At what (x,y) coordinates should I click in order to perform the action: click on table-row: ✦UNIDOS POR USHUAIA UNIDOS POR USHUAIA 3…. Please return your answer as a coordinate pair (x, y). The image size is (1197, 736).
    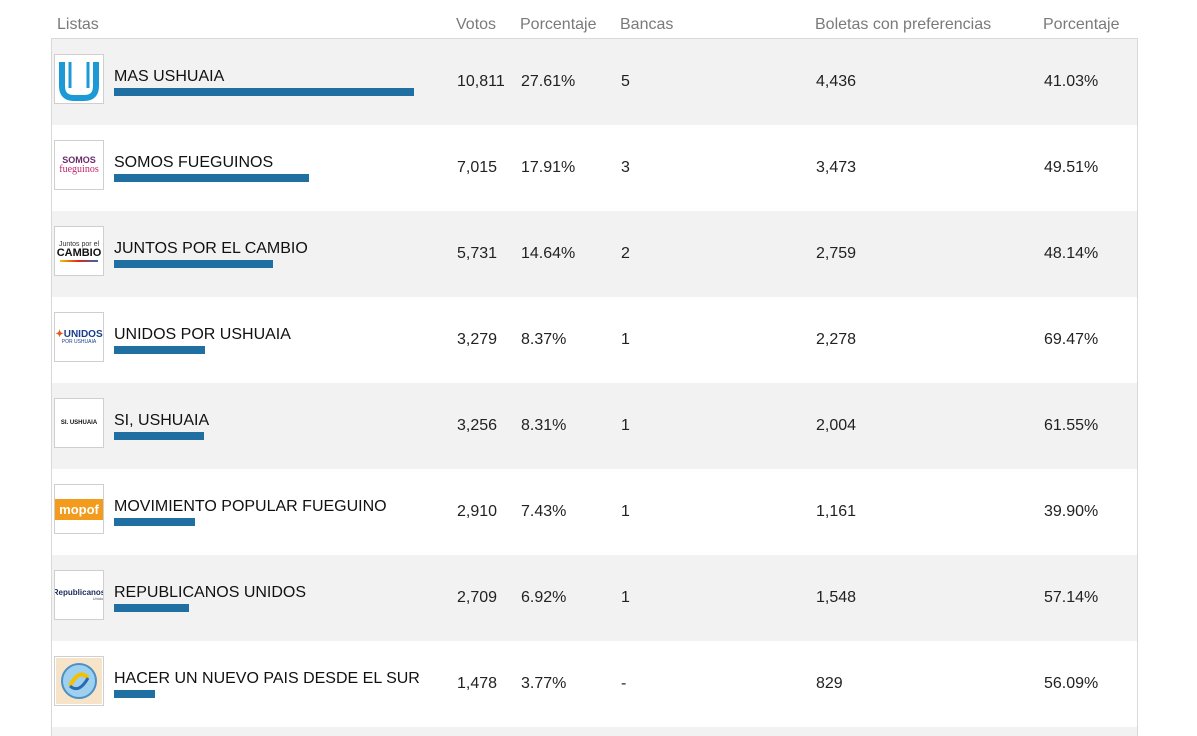
    Looking at the image, I should click on (594, 340).